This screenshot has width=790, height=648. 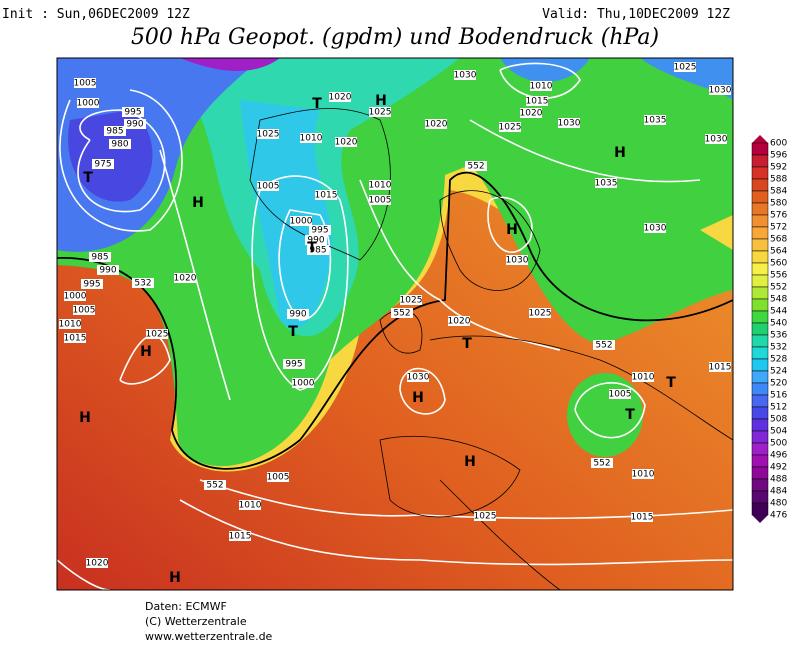 What do you see at coordinates (778, 276) in the screenshot?
I see `colorbar-label: 556` at bounding box center [778, 276].